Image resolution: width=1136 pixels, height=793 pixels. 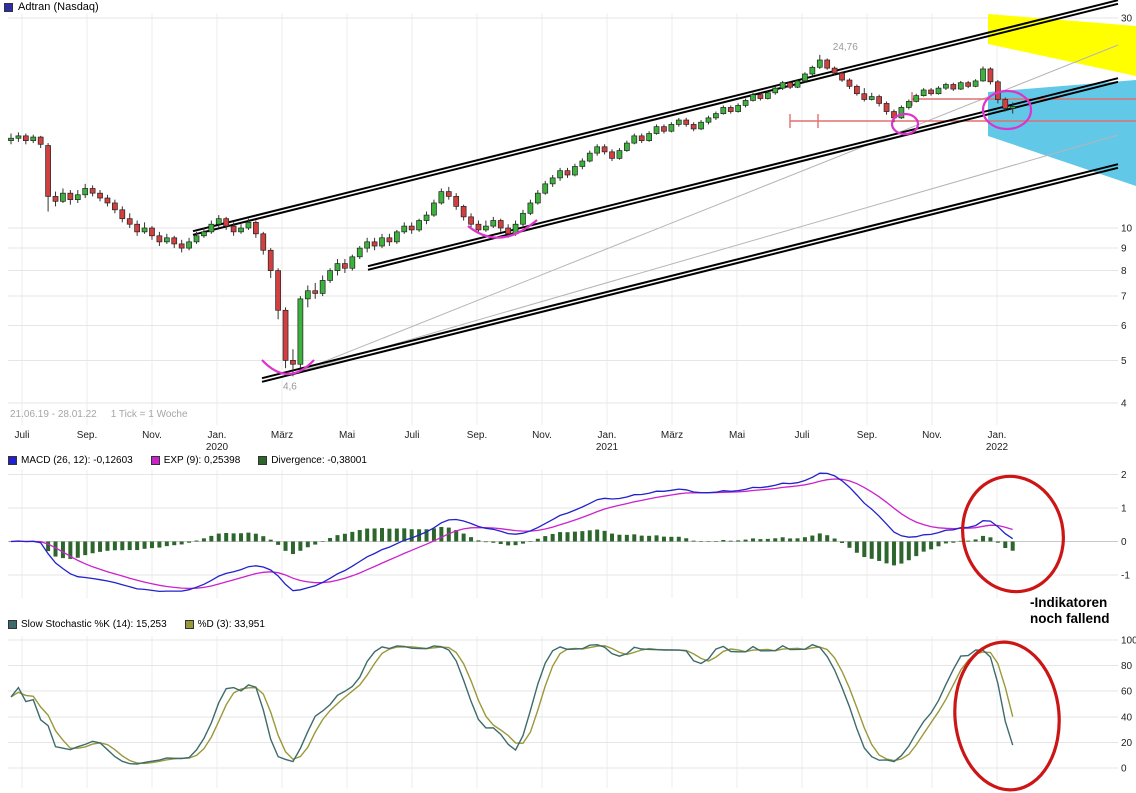 I want to click on legend-item-stoch-d: %D (3): 33,951, so click(x=224, y=624).